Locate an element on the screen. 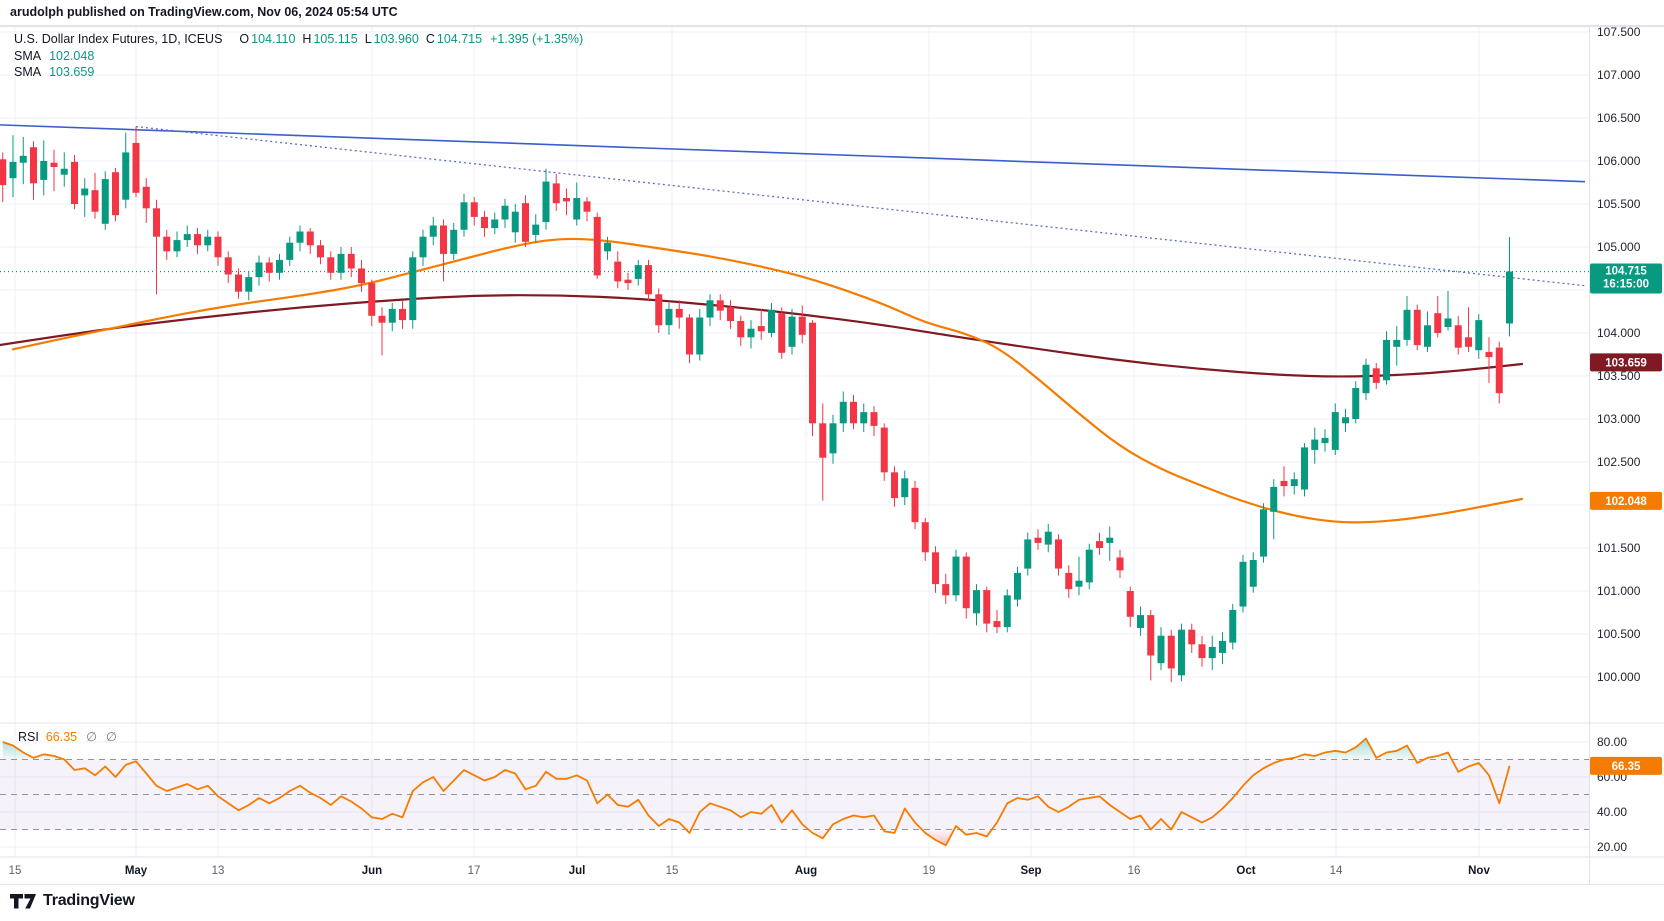 This screenshot has width=1664, height=921. sma-slow-value: 103.659 is located at coordinates (72, 72).